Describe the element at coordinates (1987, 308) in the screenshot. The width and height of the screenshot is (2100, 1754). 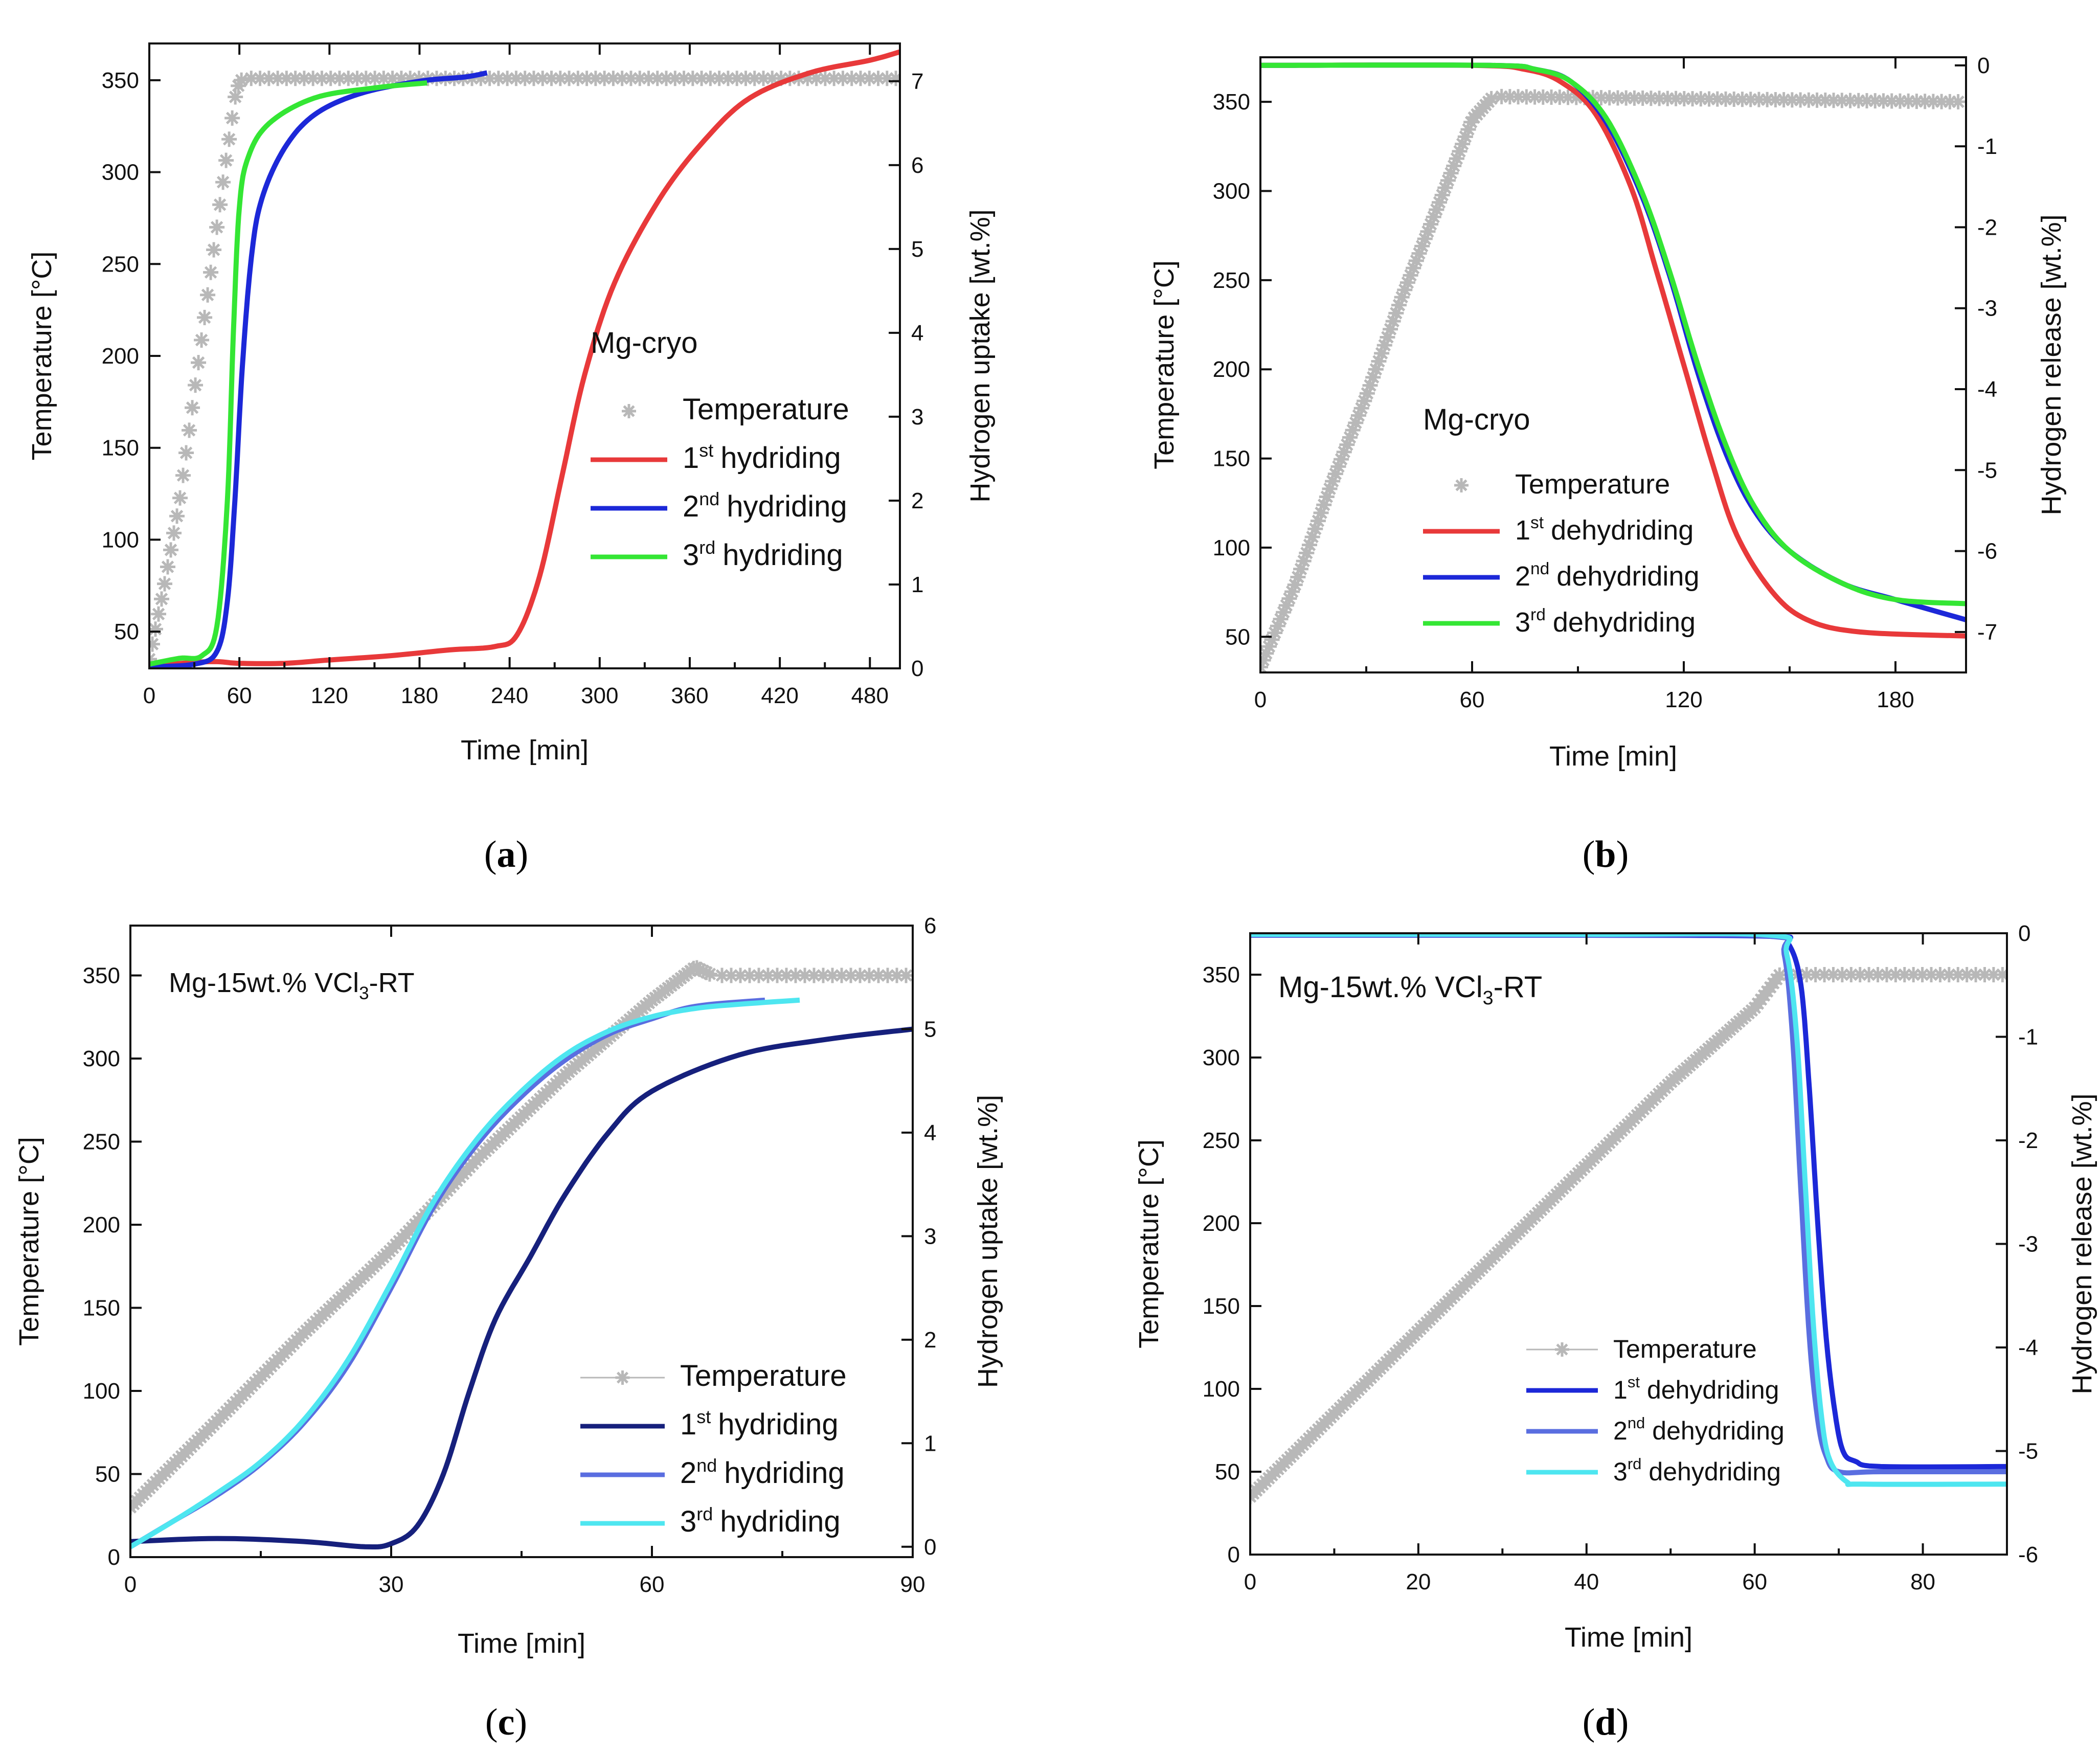
I see `y-right-tick-label: -3` at that location.